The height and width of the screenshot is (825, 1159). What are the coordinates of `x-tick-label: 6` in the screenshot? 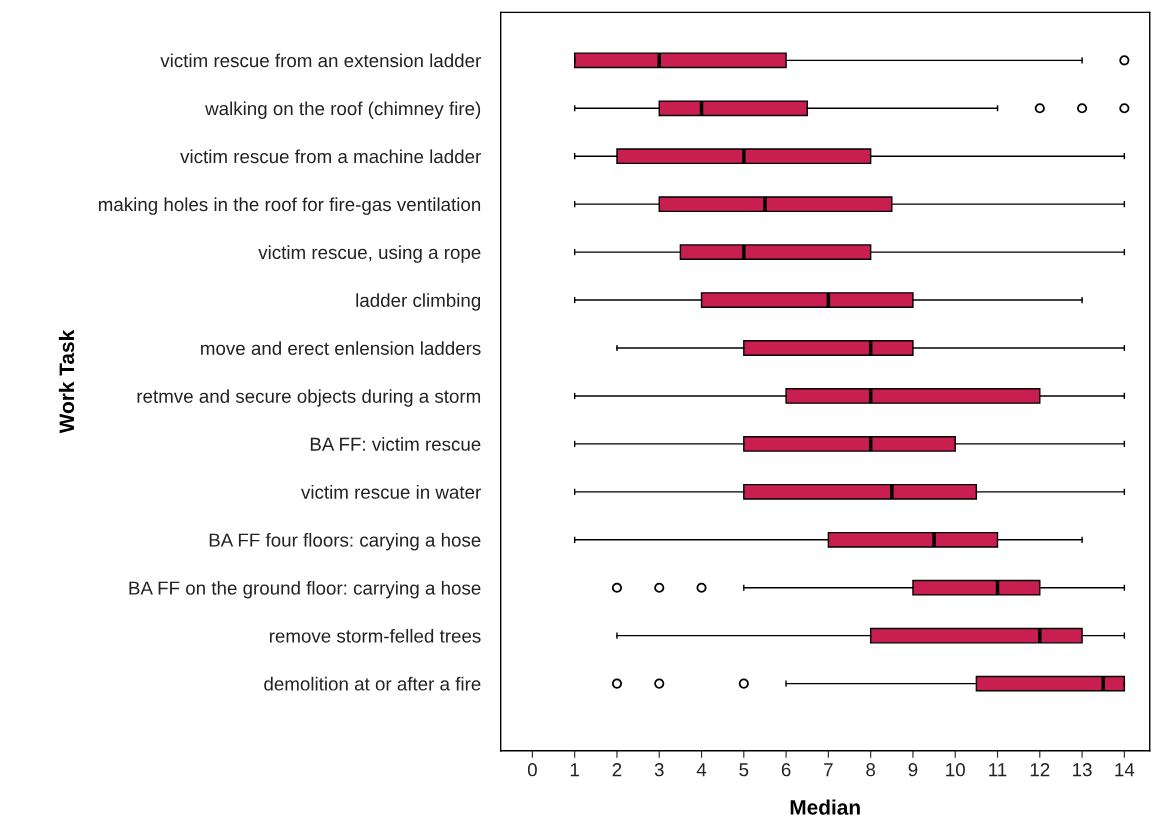 It's located at (786, 770).